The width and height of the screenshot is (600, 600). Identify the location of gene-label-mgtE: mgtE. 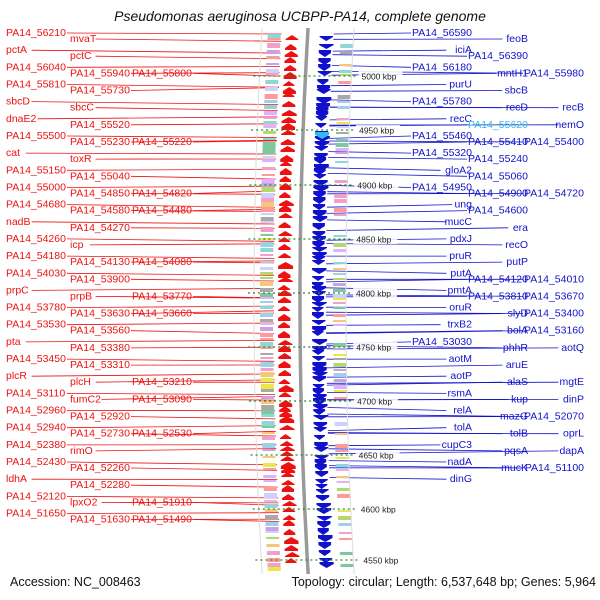
(571, 382).